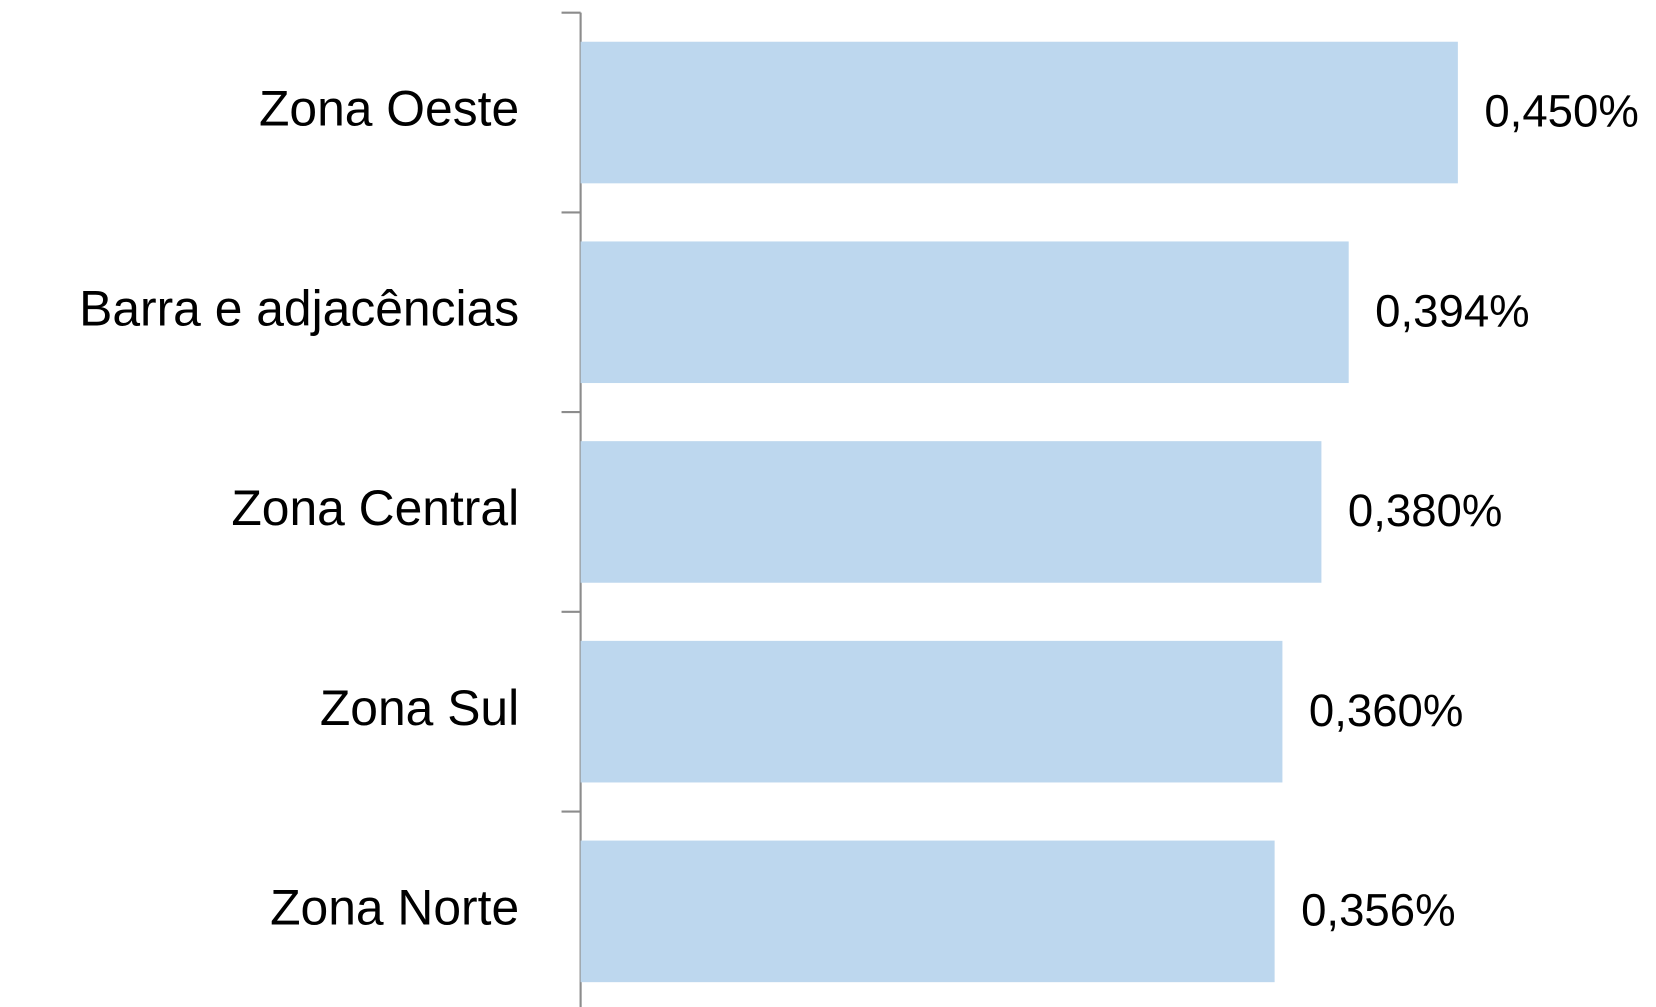 This screenshot has width=1656, height=1007. I want to click on category-label: Zona Central, so click(375, 508).